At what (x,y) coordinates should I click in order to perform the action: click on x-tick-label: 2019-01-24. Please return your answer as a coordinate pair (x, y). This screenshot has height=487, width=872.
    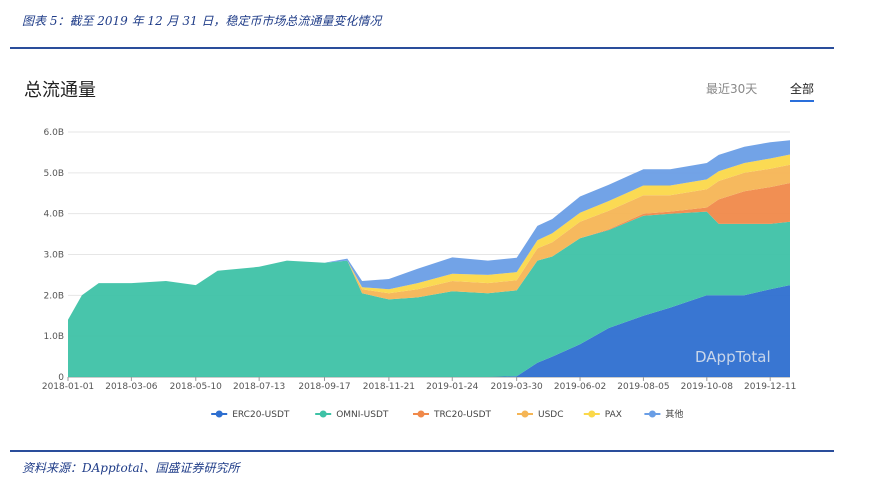
    Looking at the image, I should click on (452, 387).